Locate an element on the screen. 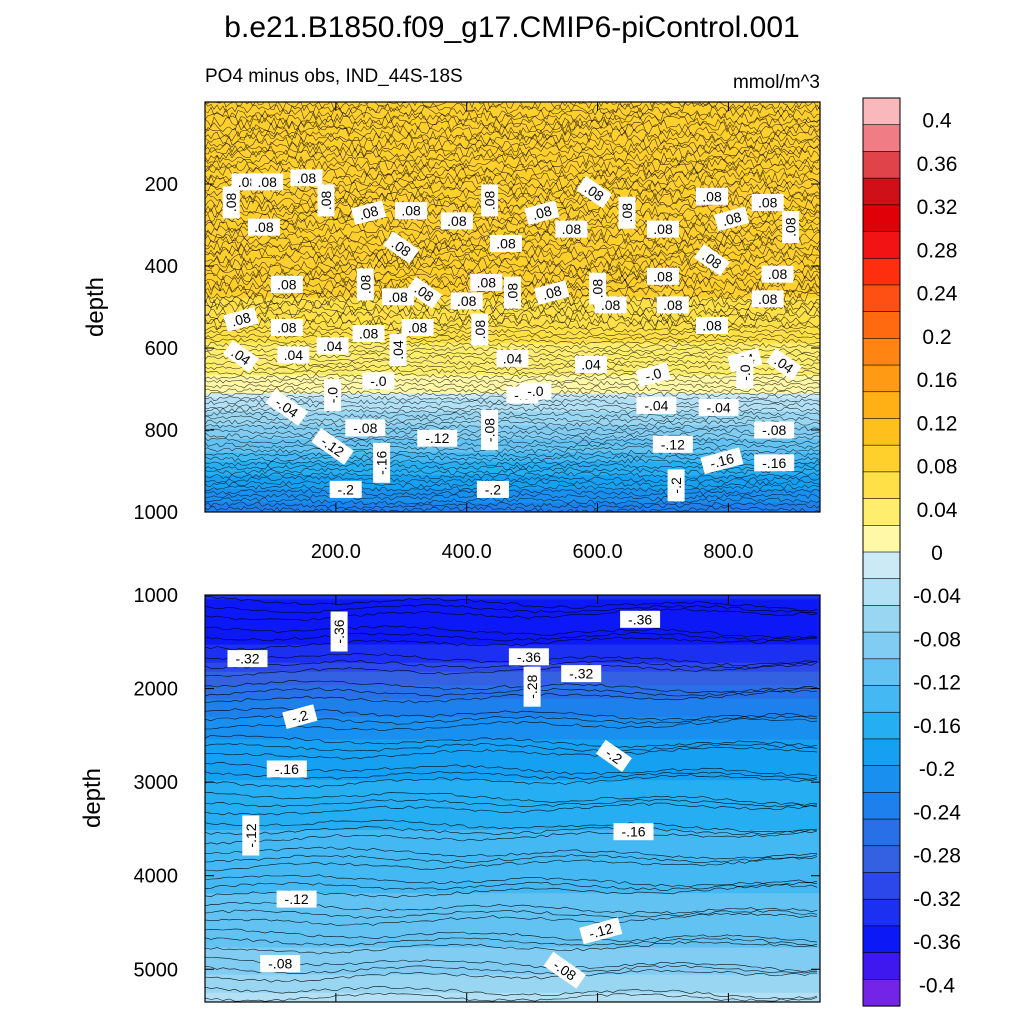 Image resolution: width=1024 pixels, height=1024 pixels. colorbar-tick-label: 0.08 is located at coordinates (937, 467).